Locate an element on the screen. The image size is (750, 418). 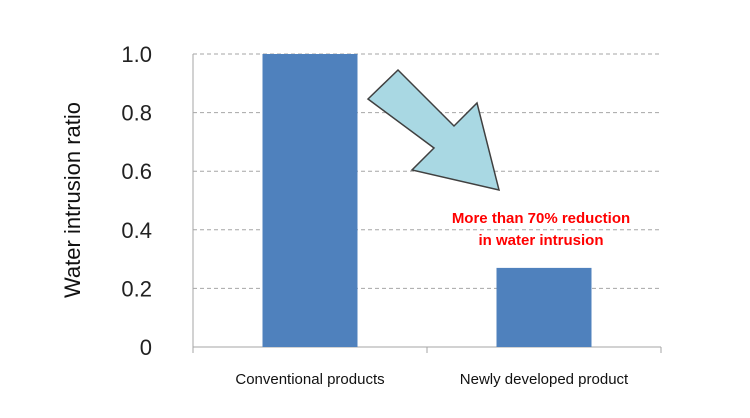
annotation-line-2: in water intrusion is located at coordinates (540, 240).